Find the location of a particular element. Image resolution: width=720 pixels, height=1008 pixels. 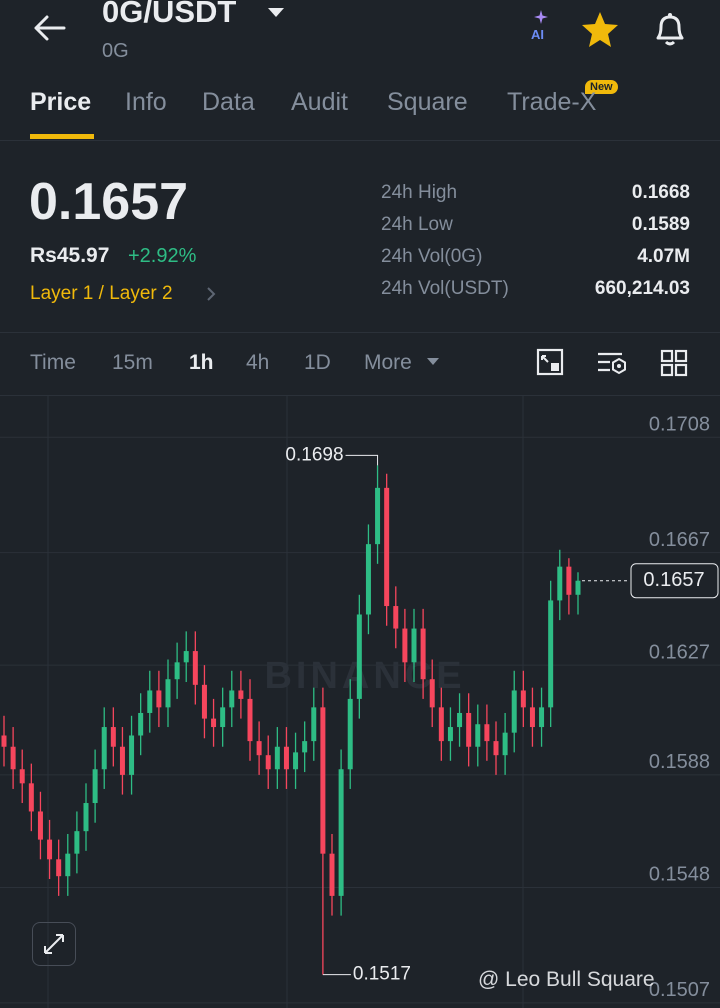

pair-subtitle: 0G is located at coordinates (115, 51).